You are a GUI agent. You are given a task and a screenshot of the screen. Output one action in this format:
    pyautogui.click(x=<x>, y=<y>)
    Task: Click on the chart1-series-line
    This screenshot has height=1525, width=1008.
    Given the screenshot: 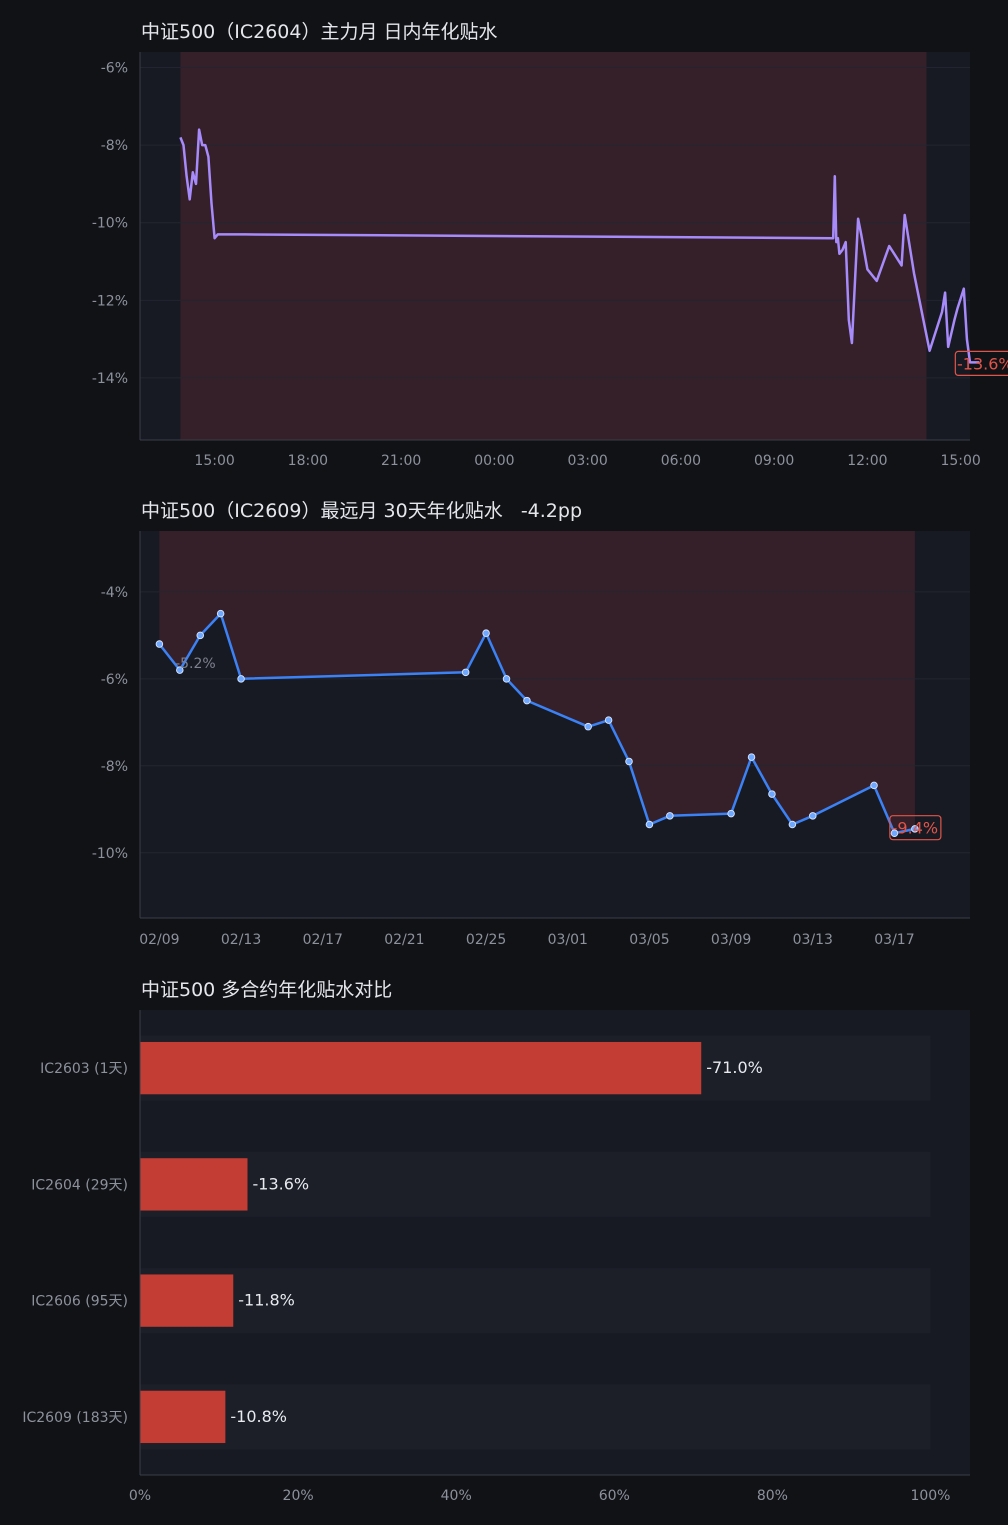 What is the action you would take?
    pyautogui.click(x=579, y=246)
    